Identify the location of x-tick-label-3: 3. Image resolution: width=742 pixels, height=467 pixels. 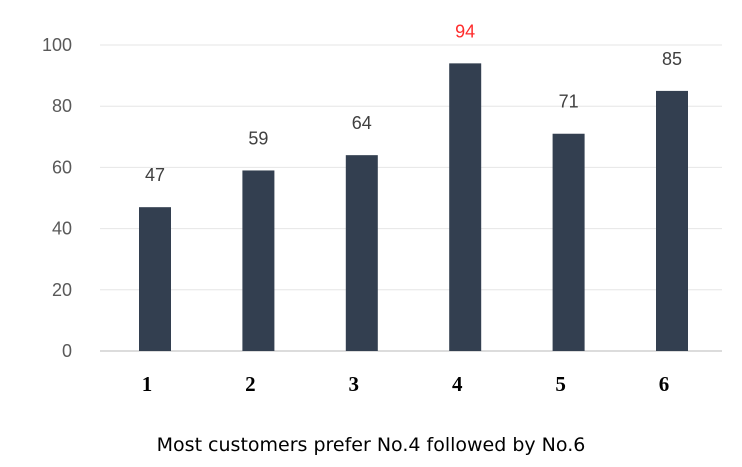
(354, 384).